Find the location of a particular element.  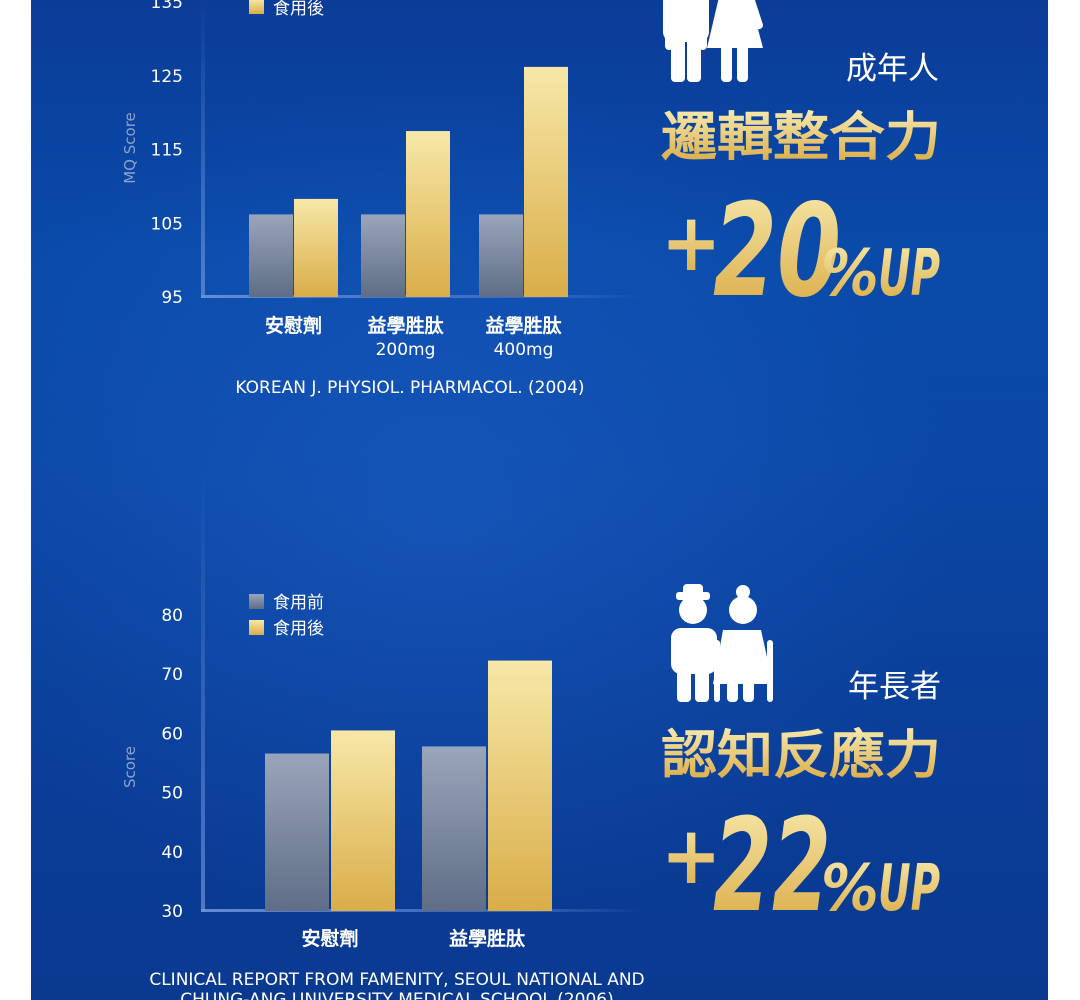

chart-1-legend-after-swatch is located at coordinates (256, 7).